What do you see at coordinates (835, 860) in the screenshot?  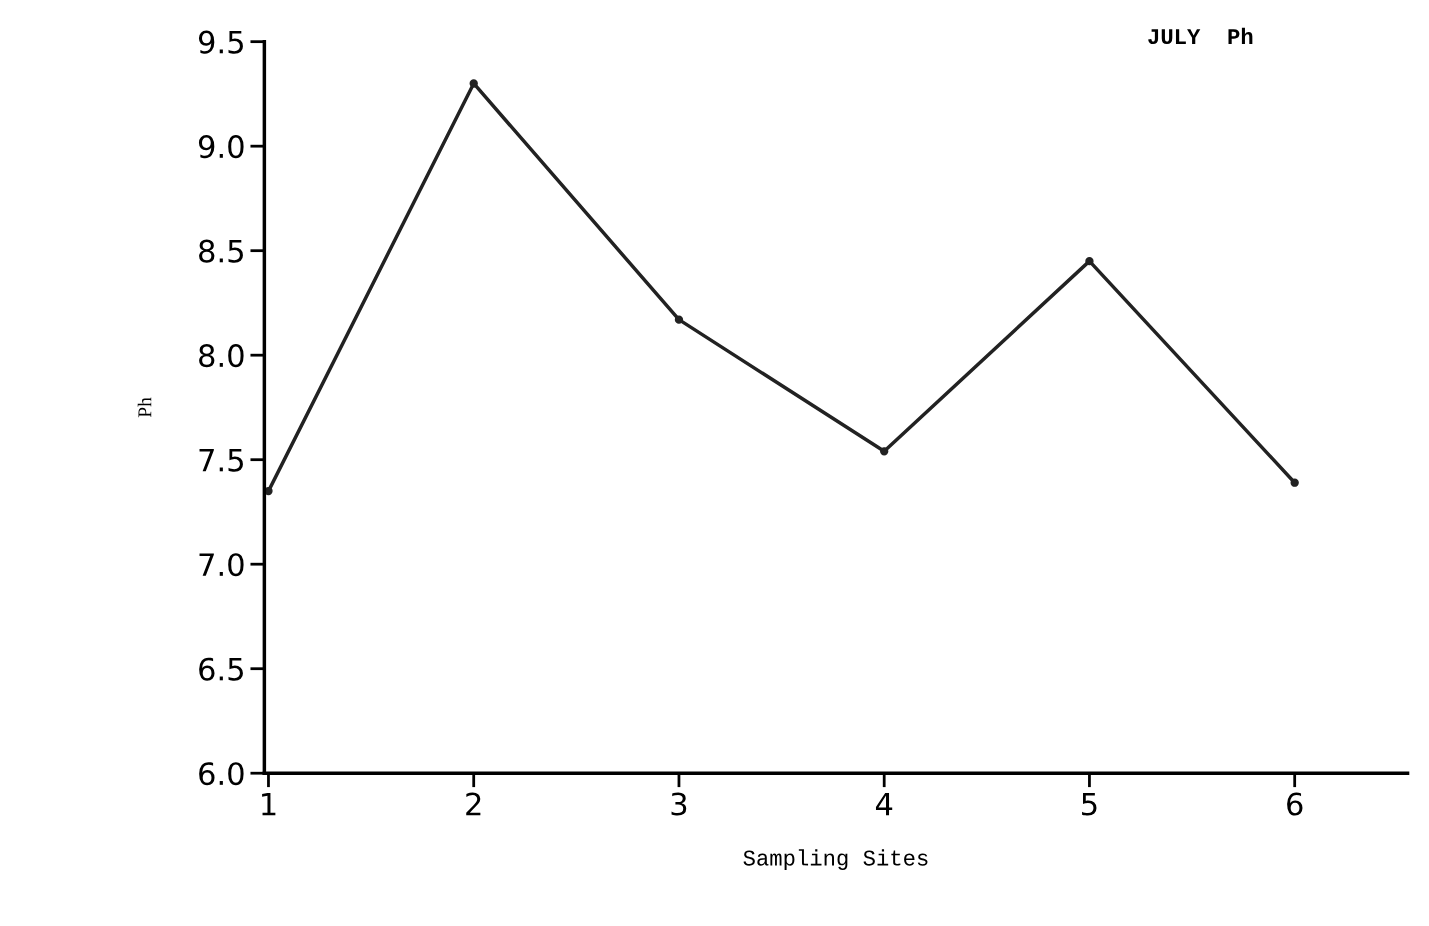 I see `x-axis-title: Sampling Sites` at bounding box center [835, 860].